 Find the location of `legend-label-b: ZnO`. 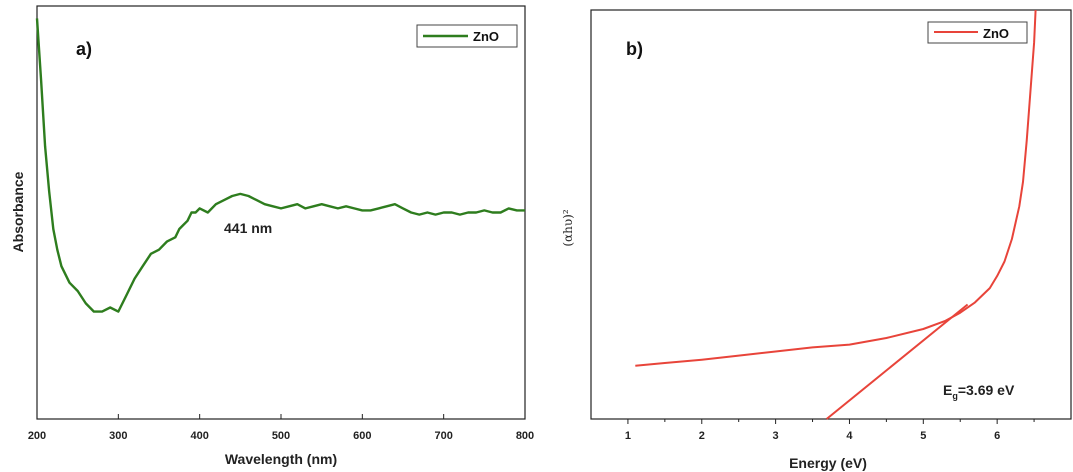

legend-label-b: ZnO is located at coordinates (996, 33).